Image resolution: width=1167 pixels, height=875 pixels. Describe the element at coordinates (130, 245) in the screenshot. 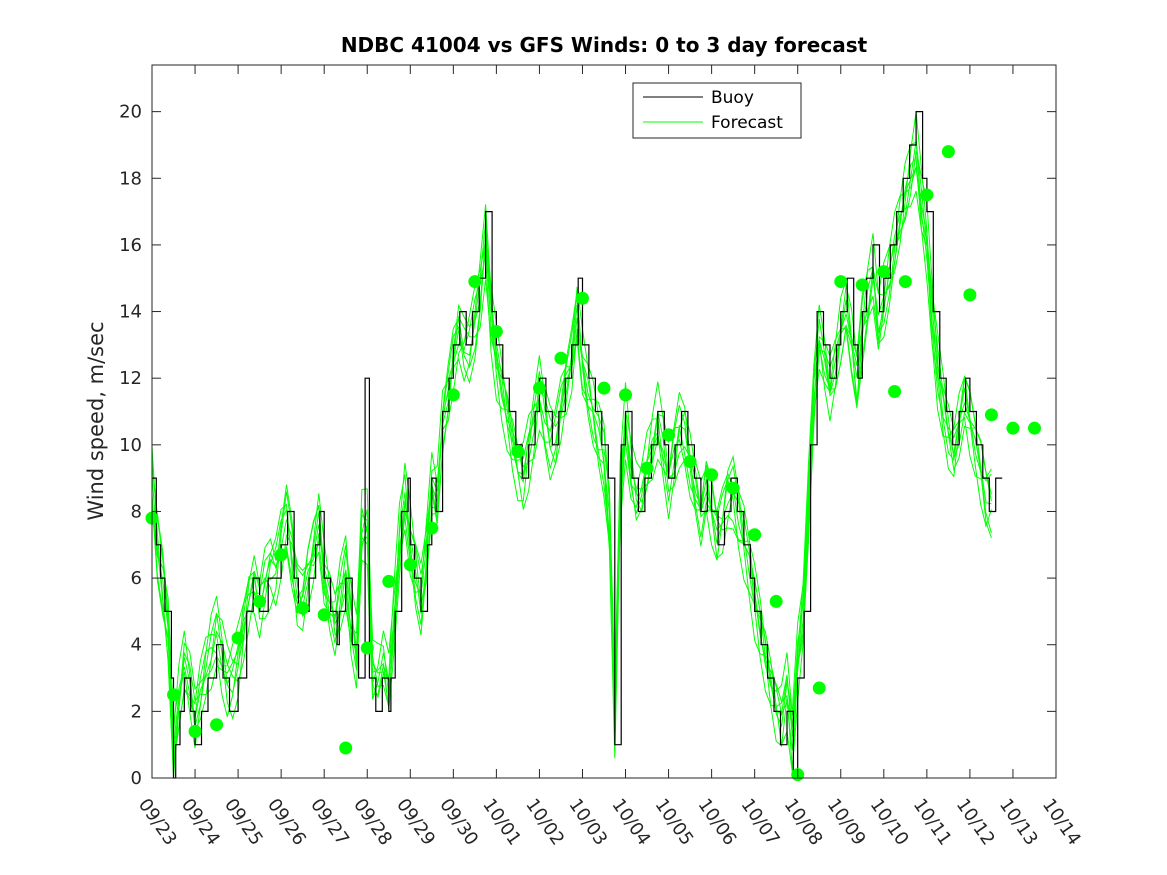

I see `y-tick-label: 16` at that location.